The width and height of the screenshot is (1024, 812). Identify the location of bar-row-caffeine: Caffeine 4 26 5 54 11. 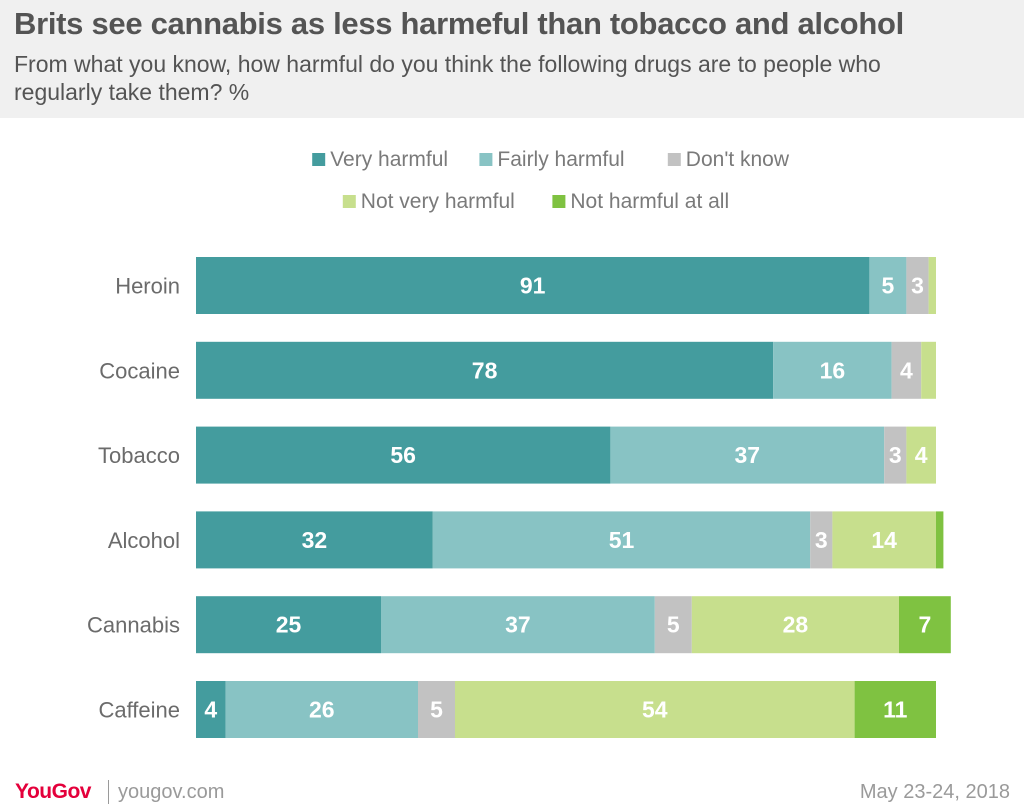
(517, 709).